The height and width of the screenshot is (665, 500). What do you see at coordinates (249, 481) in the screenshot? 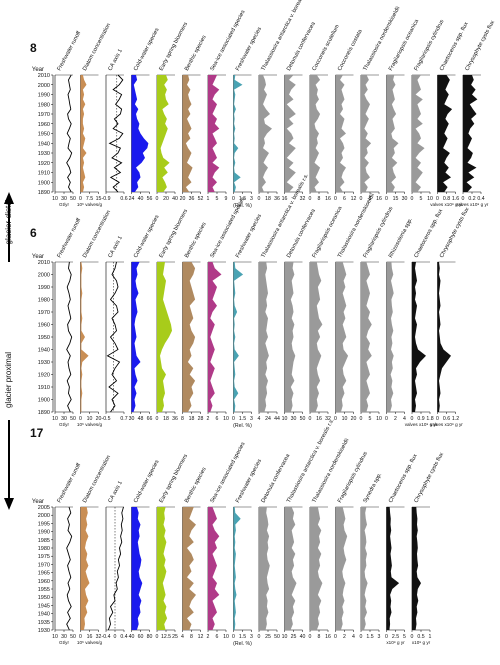
I see `panel-title: Freshwater species` at bounding box center [249, 481].